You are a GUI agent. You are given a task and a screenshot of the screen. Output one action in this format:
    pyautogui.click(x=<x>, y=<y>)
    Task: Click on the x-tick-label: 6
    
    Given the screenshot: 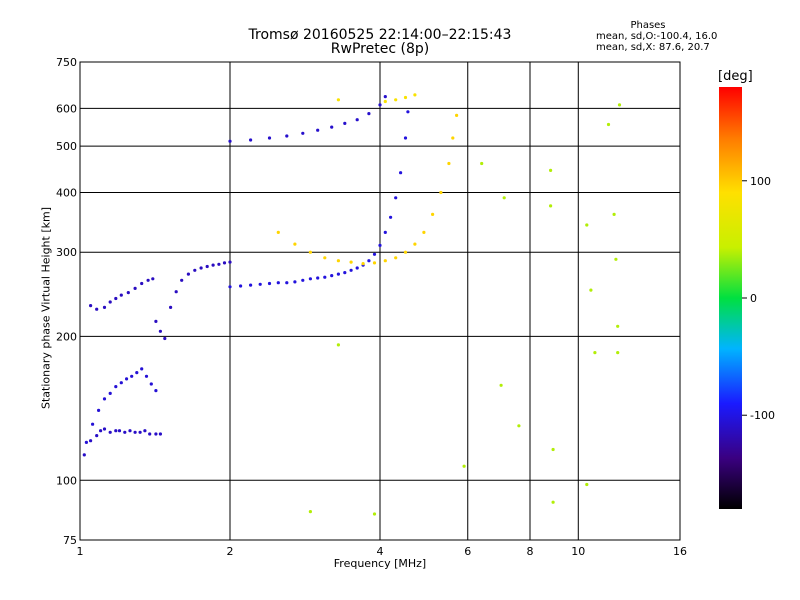 What is the action you would take?
    pyautogui.click(x=467, y=551)
    